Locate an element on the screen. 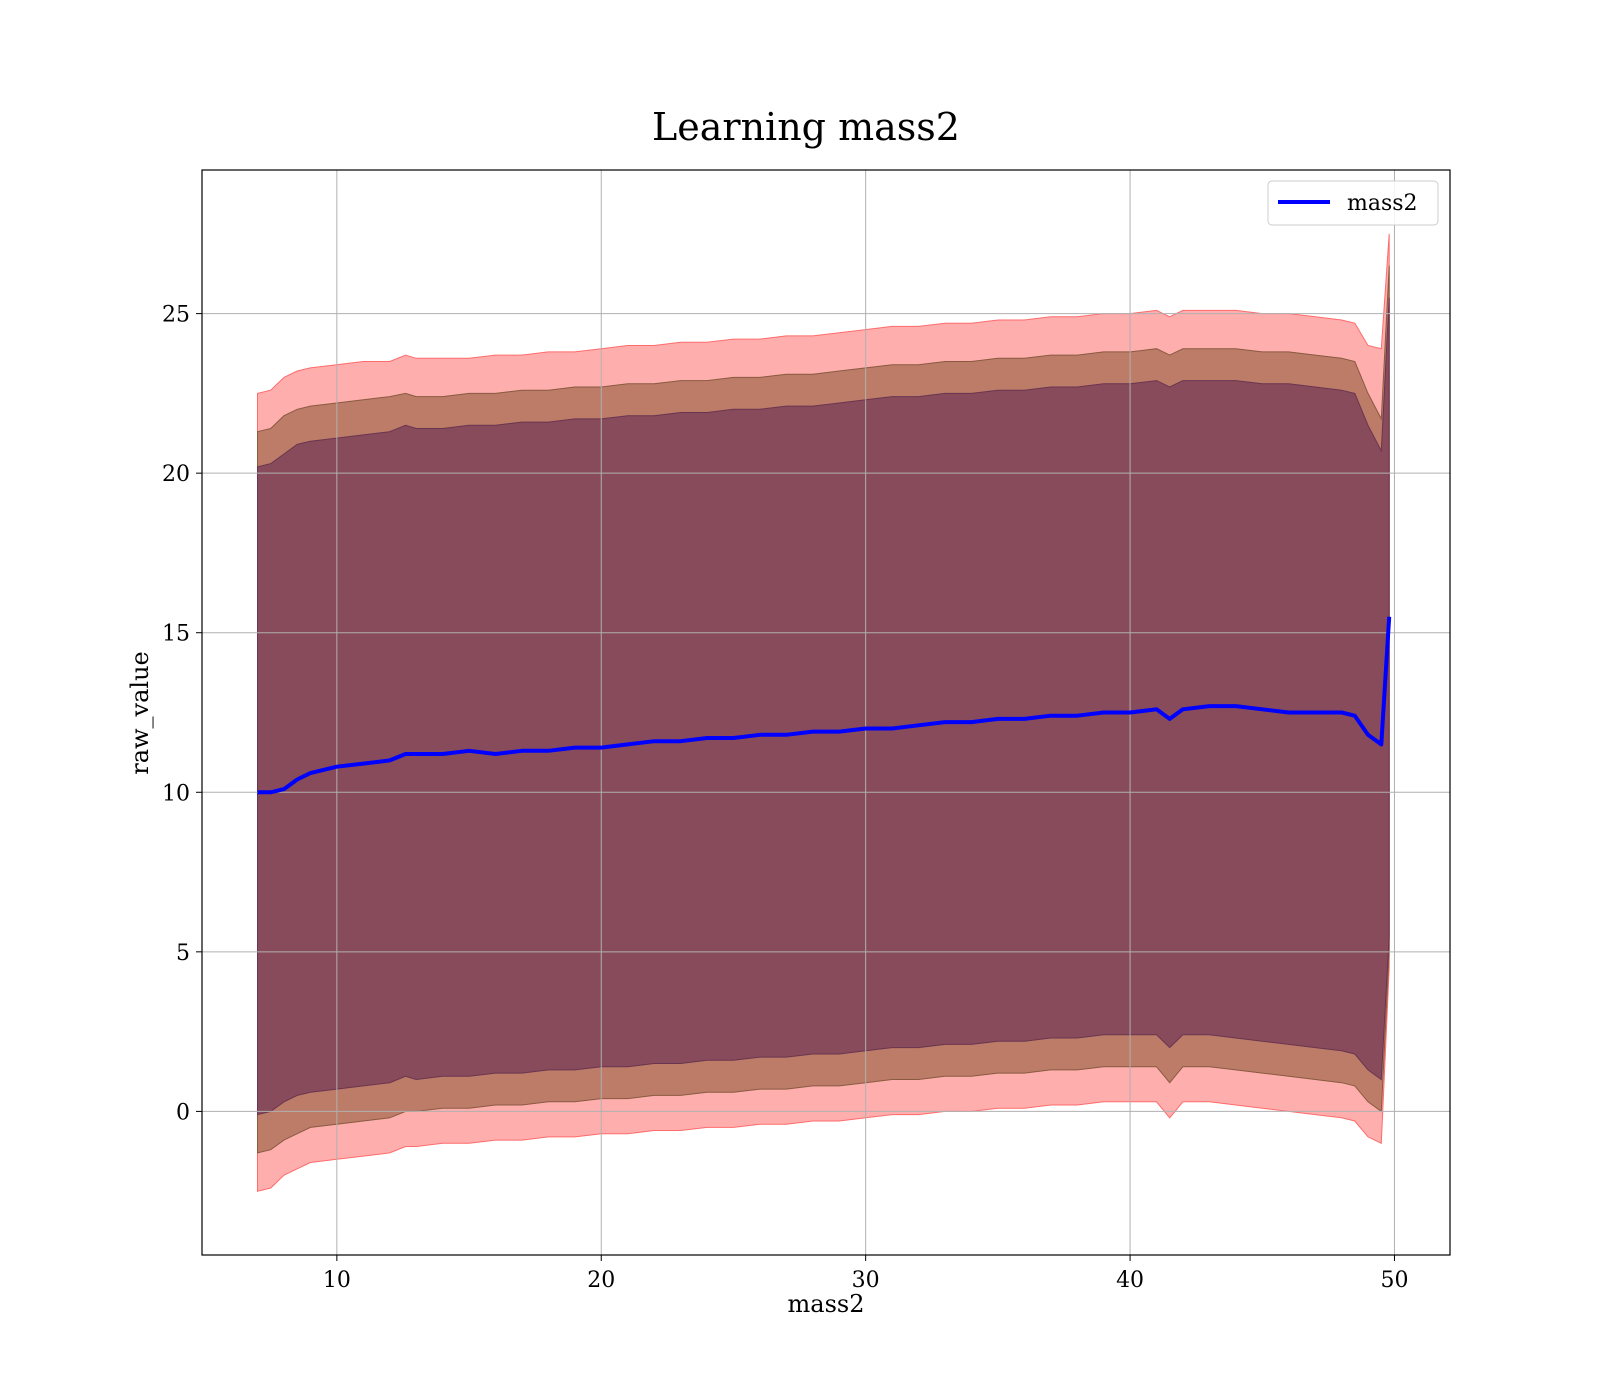 The image size is (1600, 1400). x-tick-label-40: 40 is located at coordinates (1130, 1280).